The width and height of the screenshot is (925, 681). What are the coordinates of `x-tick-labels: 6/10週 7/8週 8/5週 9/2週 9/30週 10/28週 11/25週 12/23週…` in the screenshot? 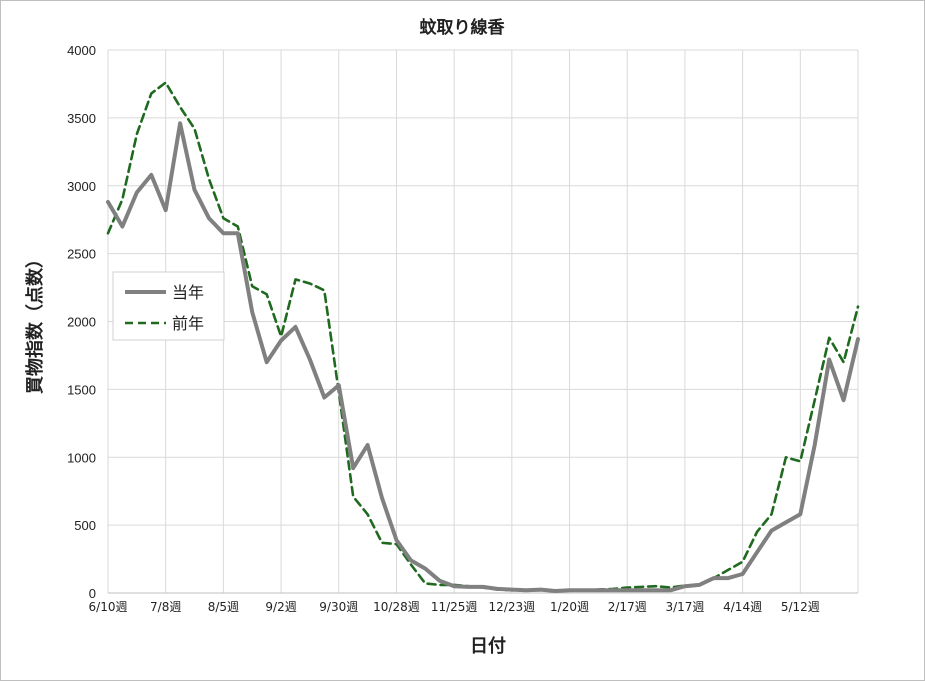 It's located at (454, 607).